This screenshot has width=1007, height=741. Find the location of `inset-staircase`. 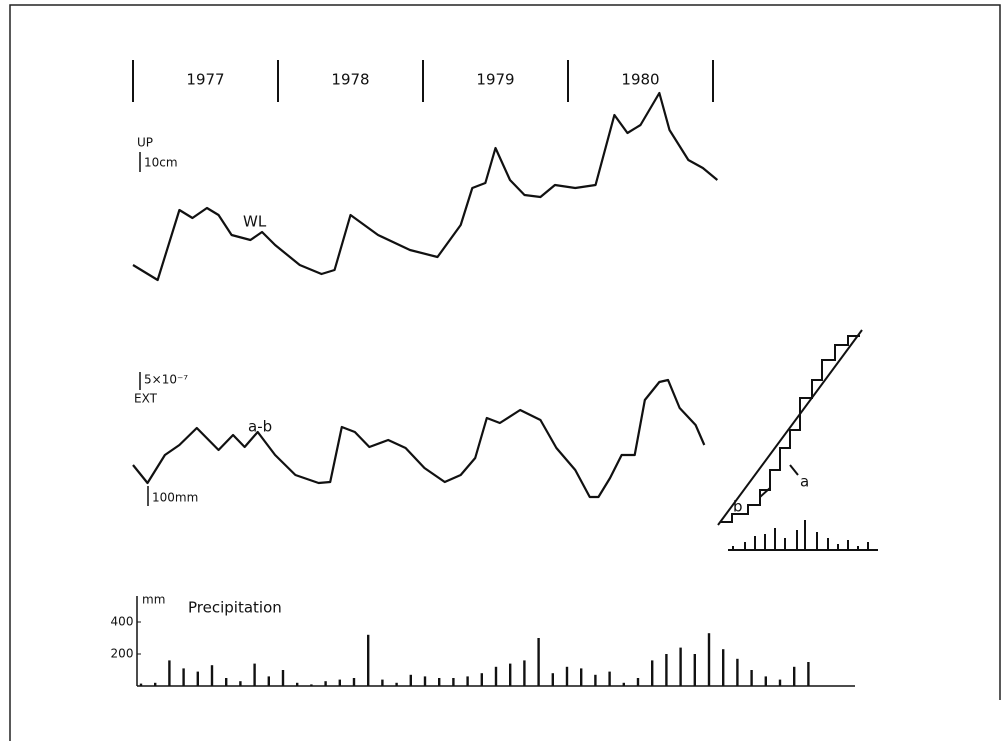

inset-staircase is located at coordinates (790, 429).